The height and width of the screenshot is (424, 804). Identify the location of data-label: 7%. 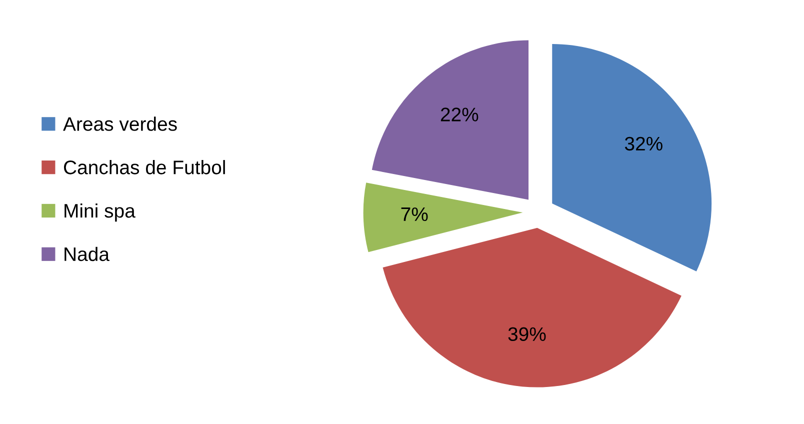
(414, 214).